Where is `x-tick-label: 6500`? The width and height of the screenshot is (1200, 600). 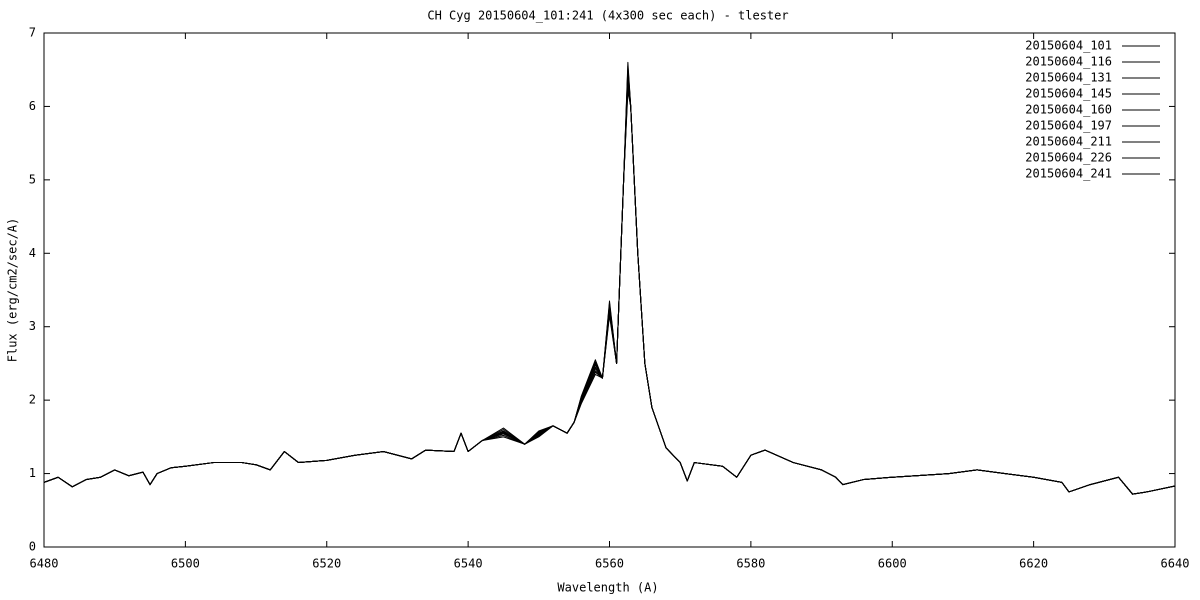
x-tick-label: 6500 is located at coordinates (185, 564).